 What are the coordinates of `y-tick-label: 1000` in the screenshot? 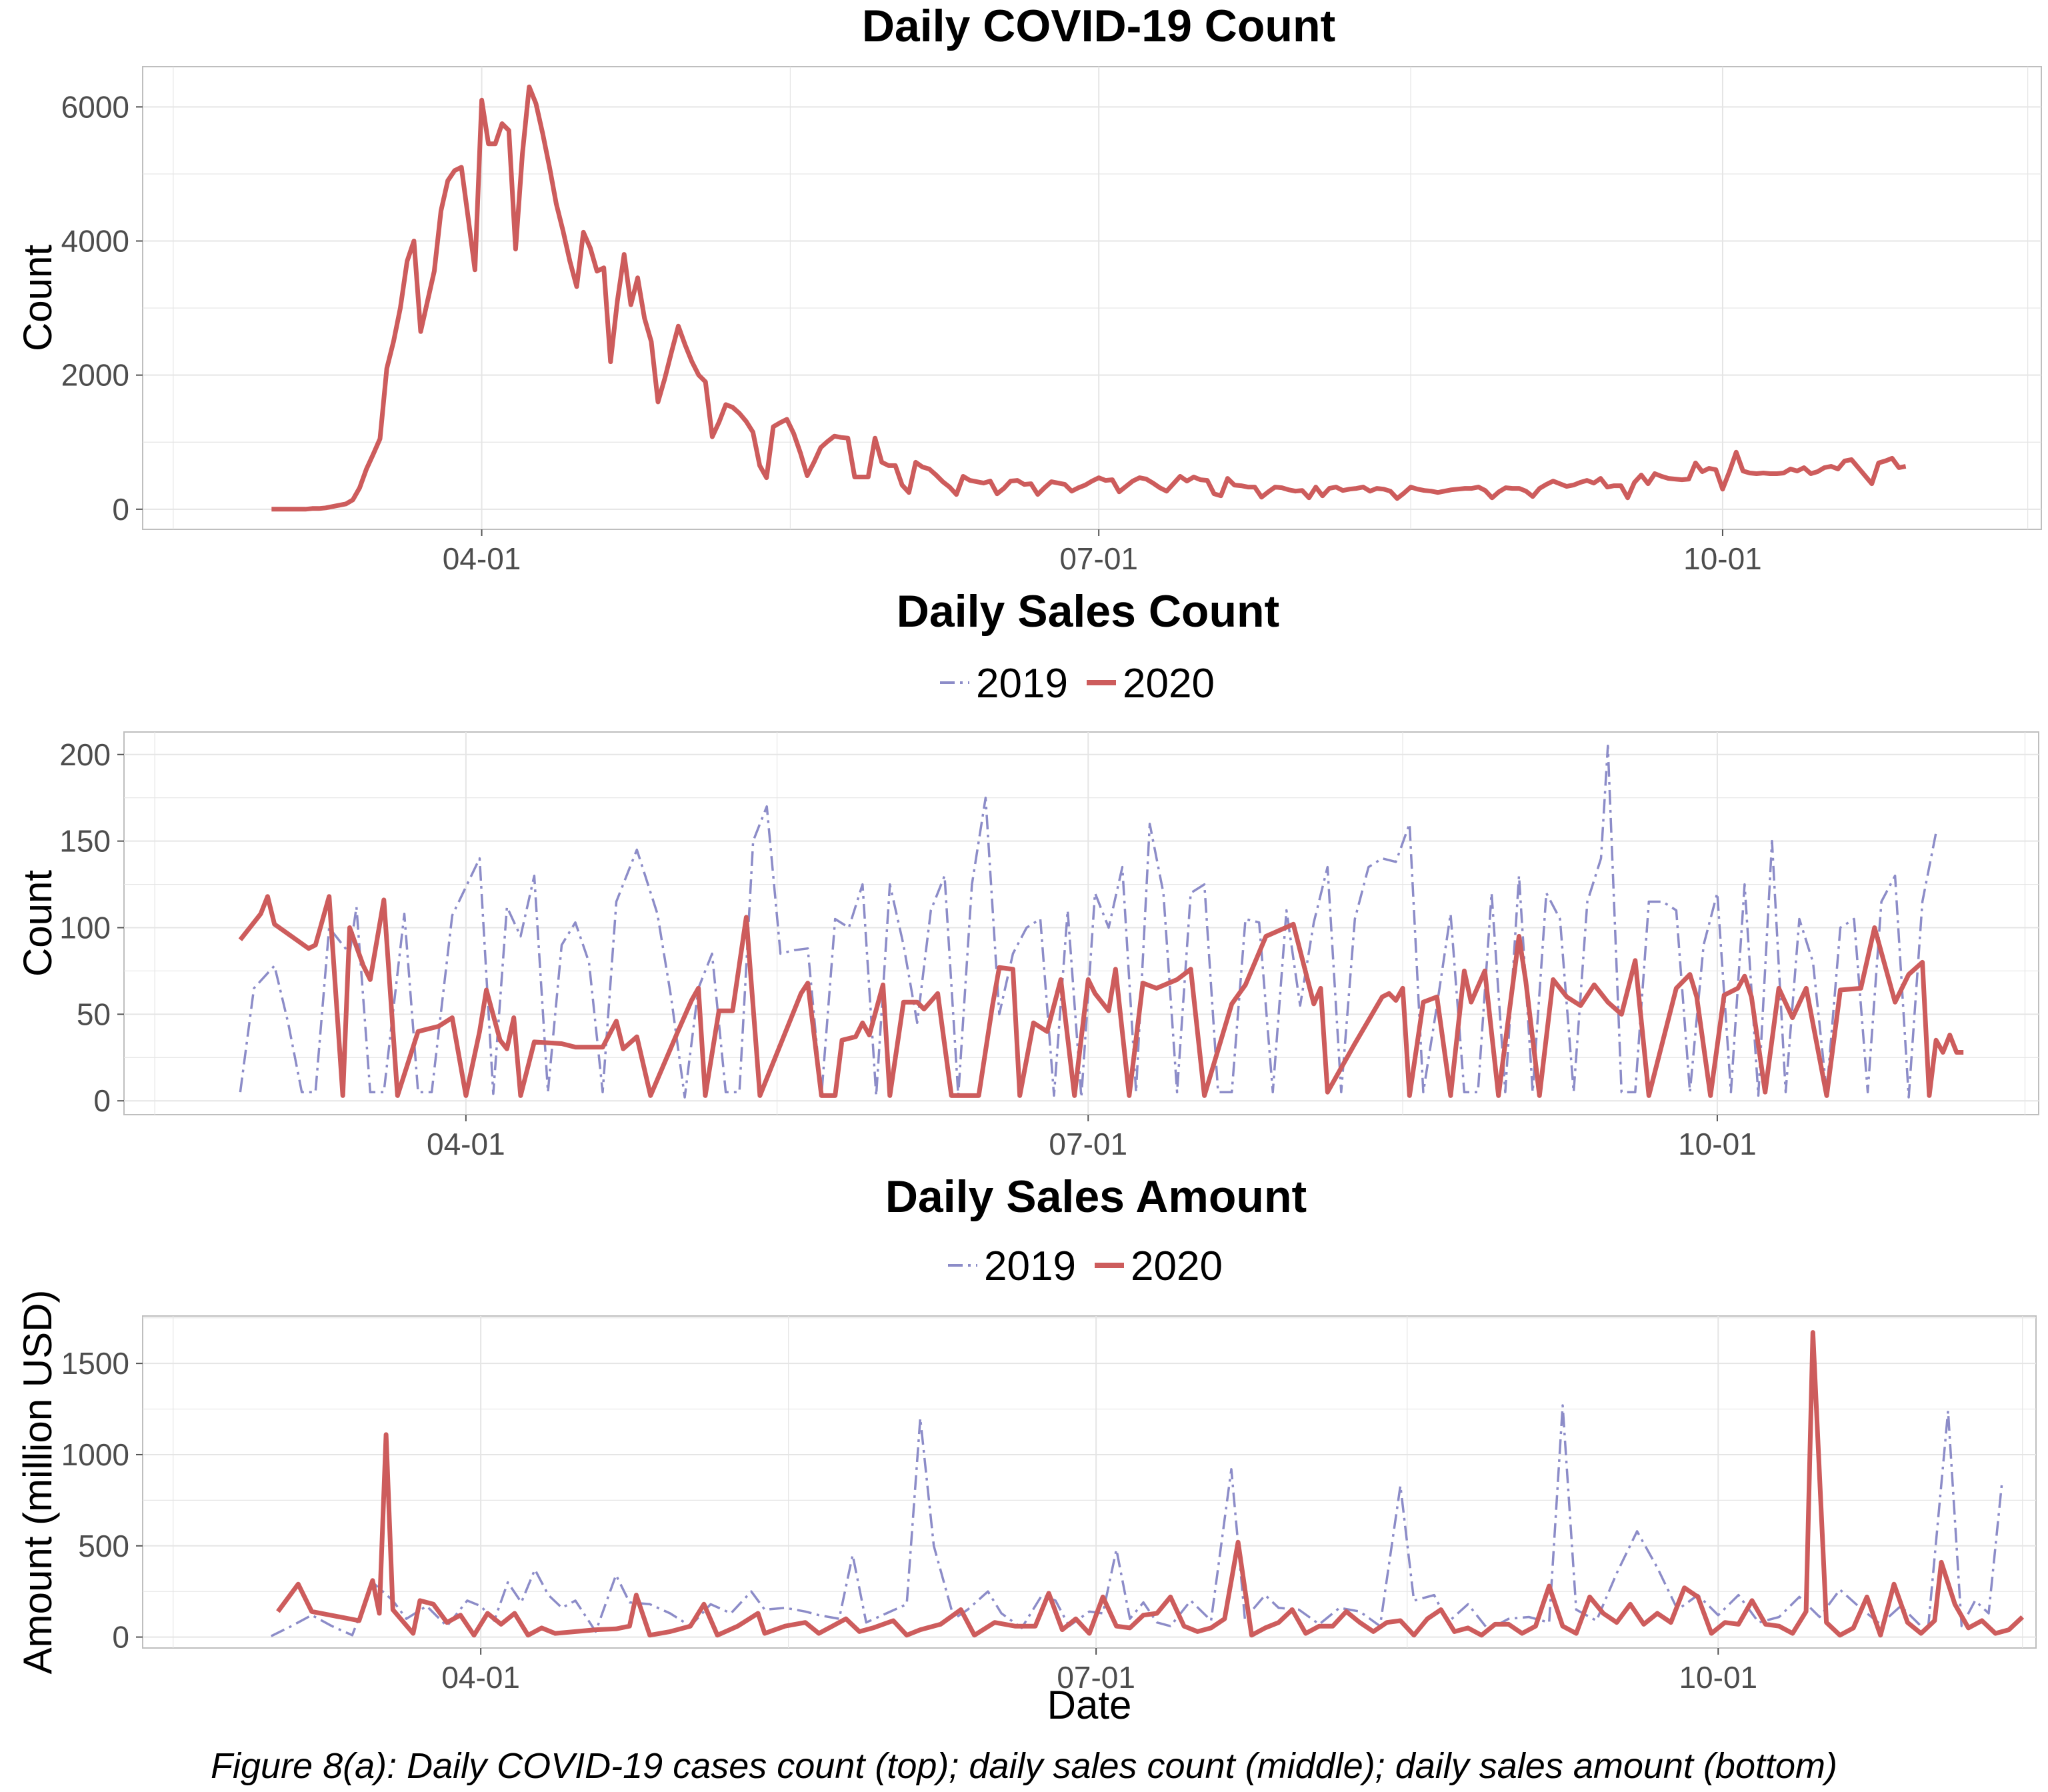 It's located at (95, 1454).